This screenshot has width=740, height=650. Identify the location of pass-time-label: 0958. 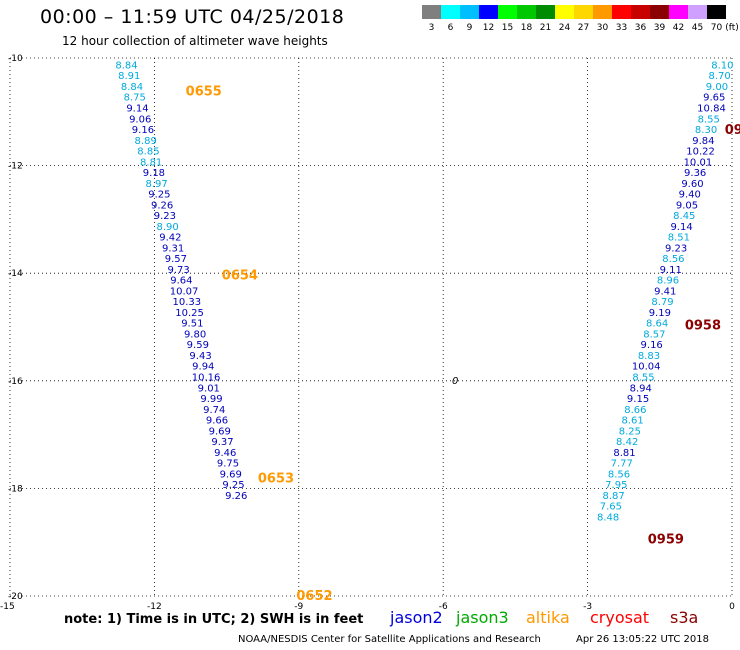
(703, 325).